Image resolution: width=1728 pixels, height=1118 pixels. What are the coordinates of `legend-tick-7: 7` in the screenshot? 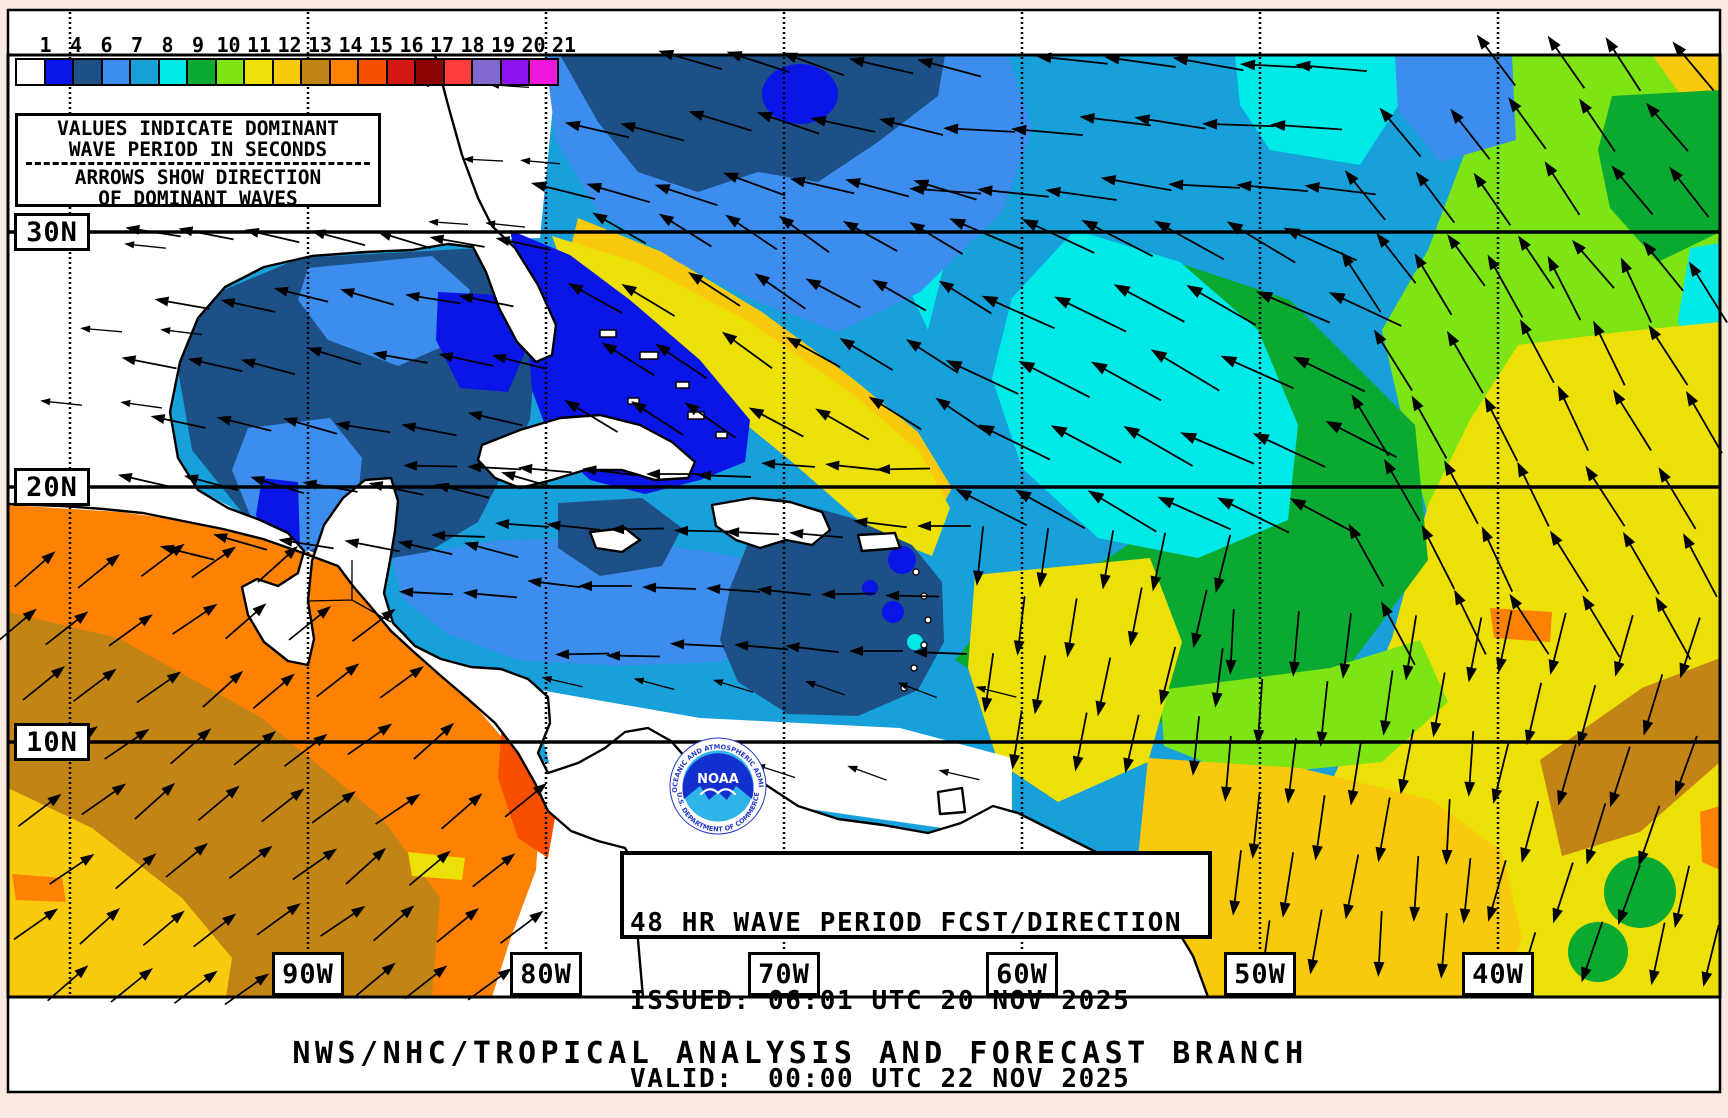 It's located at (137, 45).